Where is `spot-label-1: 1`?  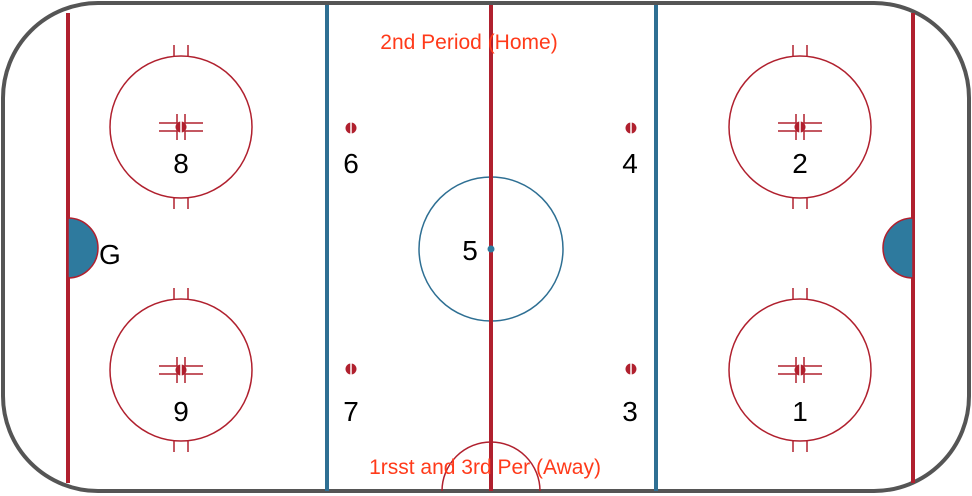
spot-label-1: 1 is located at coordinates (800, 411).